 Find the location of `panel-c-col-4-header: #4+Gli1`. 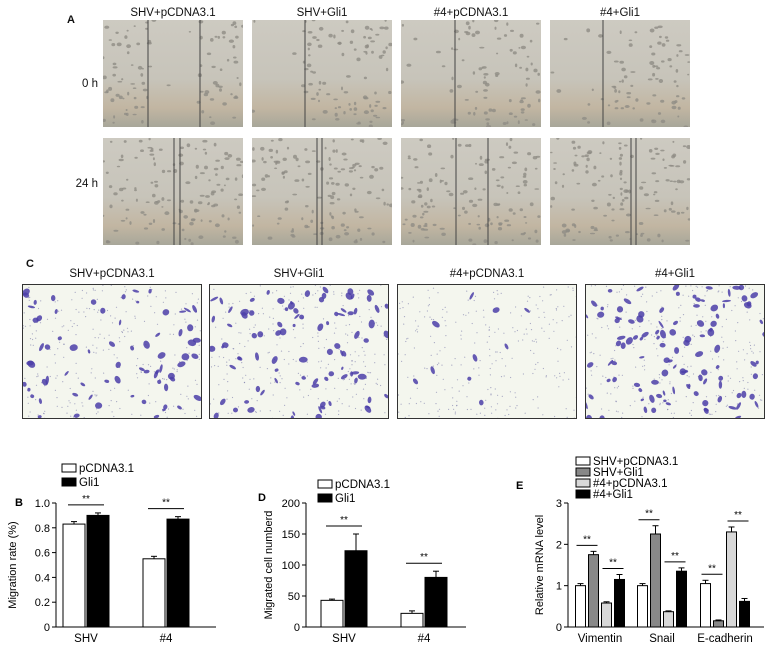

panel-c-col-4-header: #4+Gli1 is located at coordinates (675, 274).